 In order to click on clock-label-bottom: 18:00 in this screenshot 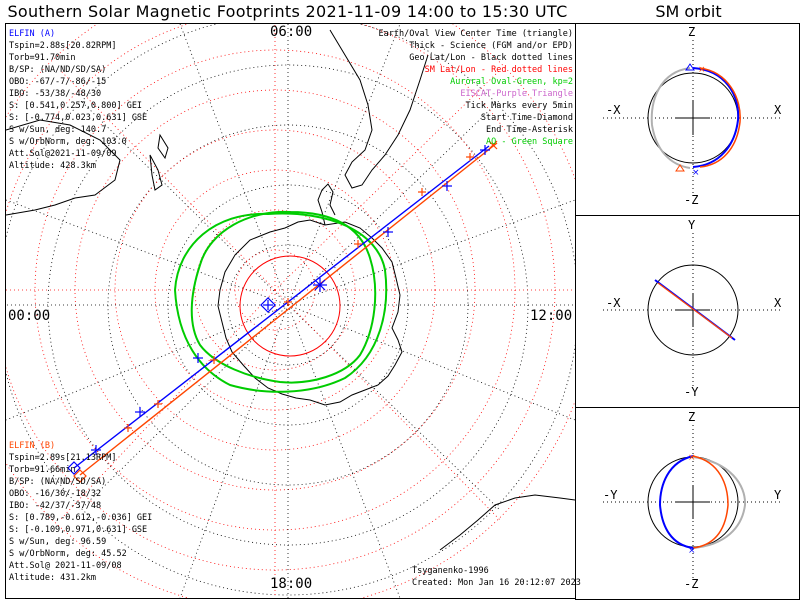, I will do `click(291, 584)`.